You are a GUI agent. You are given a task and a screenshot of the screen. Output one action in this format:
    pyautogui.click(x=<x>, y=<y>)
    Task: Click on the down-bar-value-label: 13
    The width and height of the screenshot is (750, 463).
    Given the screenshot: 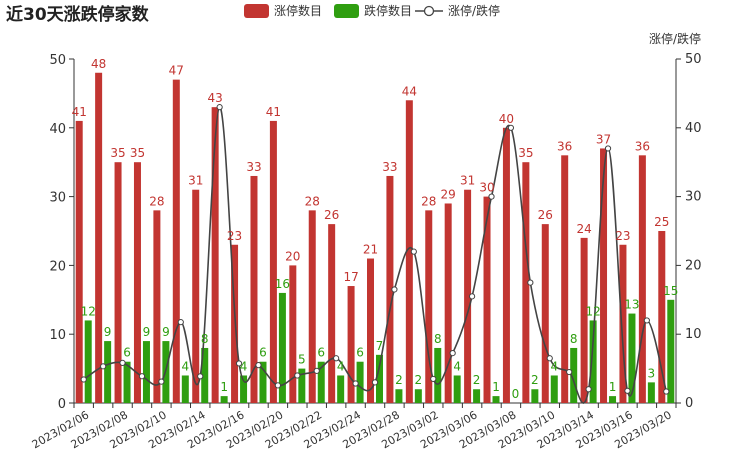 What is the action you would take?
    pyautogui.click(x=631, y=305)
    